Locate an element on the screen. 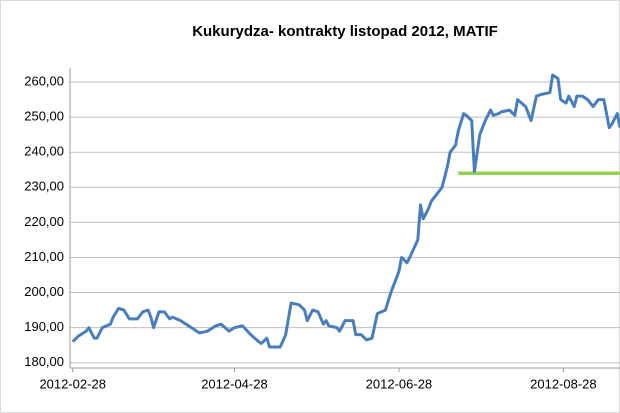  y-tick-label: 220,00 is located at coordinates (44, 221).